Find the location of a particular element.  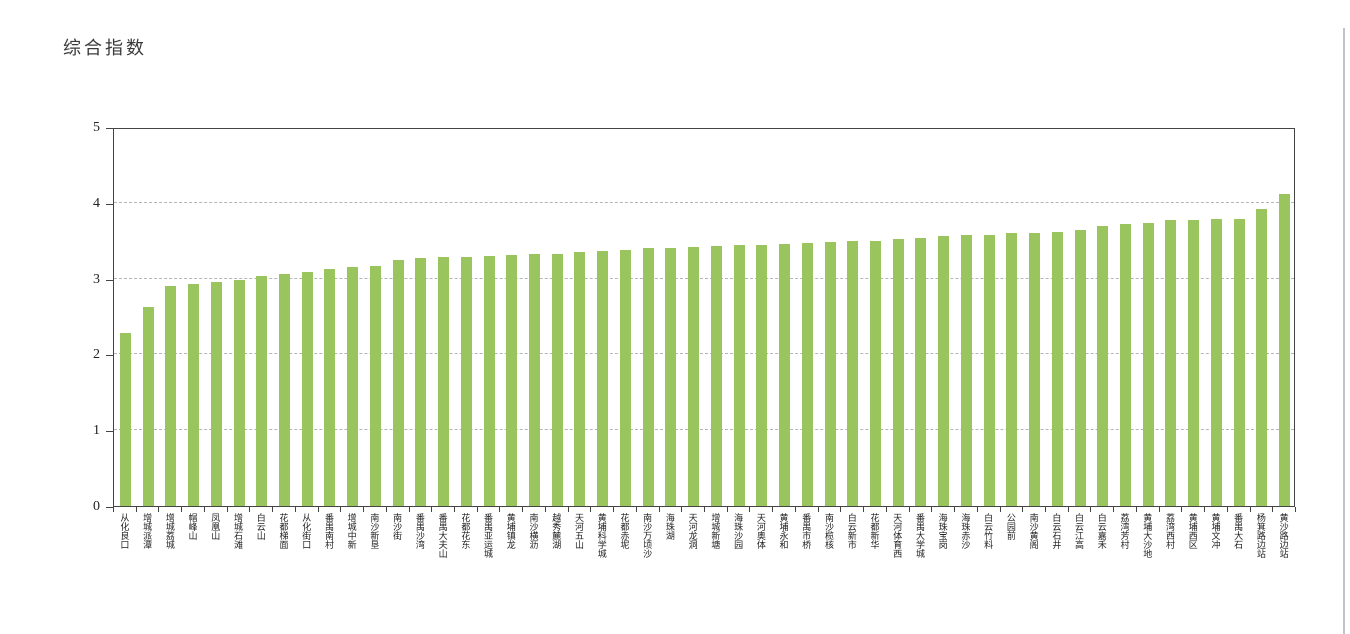

x-axis-label: 黄埔镇龙 is located at coordinates (510, 531).